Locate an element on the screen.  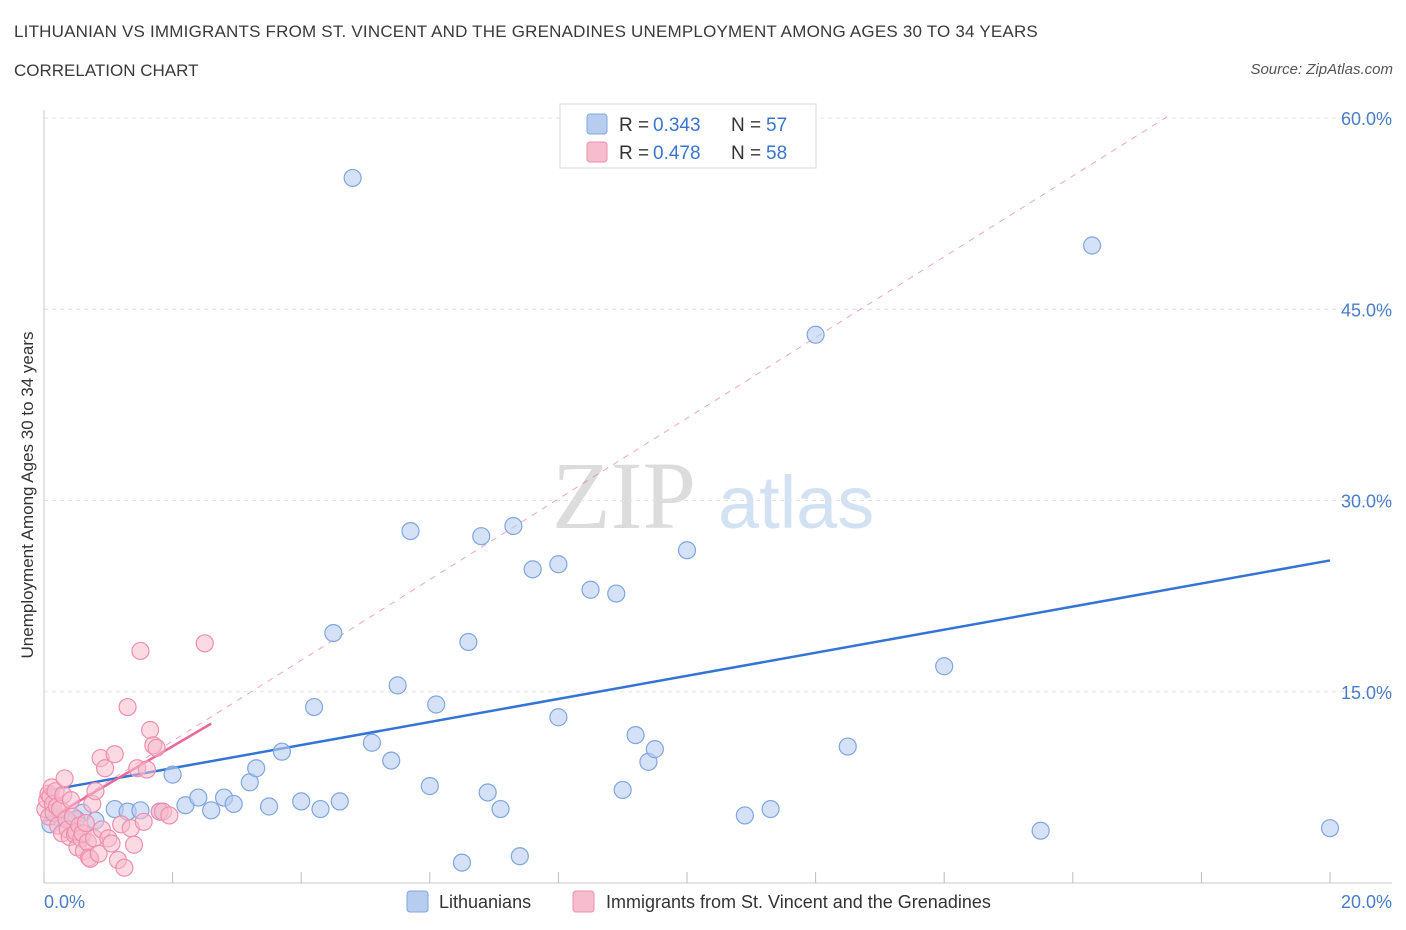
y-tick-label-0: 15.0% is located at coordinates (1366, 693).